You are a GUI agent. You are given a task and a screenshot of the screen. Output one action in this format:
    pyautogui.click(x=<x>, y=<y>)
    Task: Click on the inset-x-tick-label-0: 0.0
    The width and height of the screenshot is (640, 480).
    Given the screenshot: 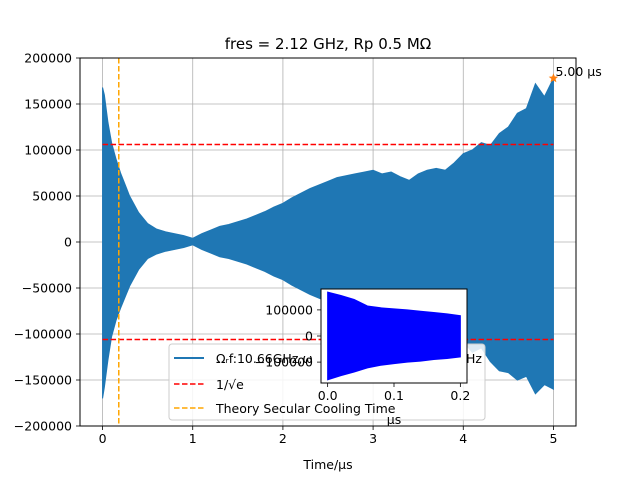 What is the action you would take?
    pyautogui.click(x=328, y=395)
    